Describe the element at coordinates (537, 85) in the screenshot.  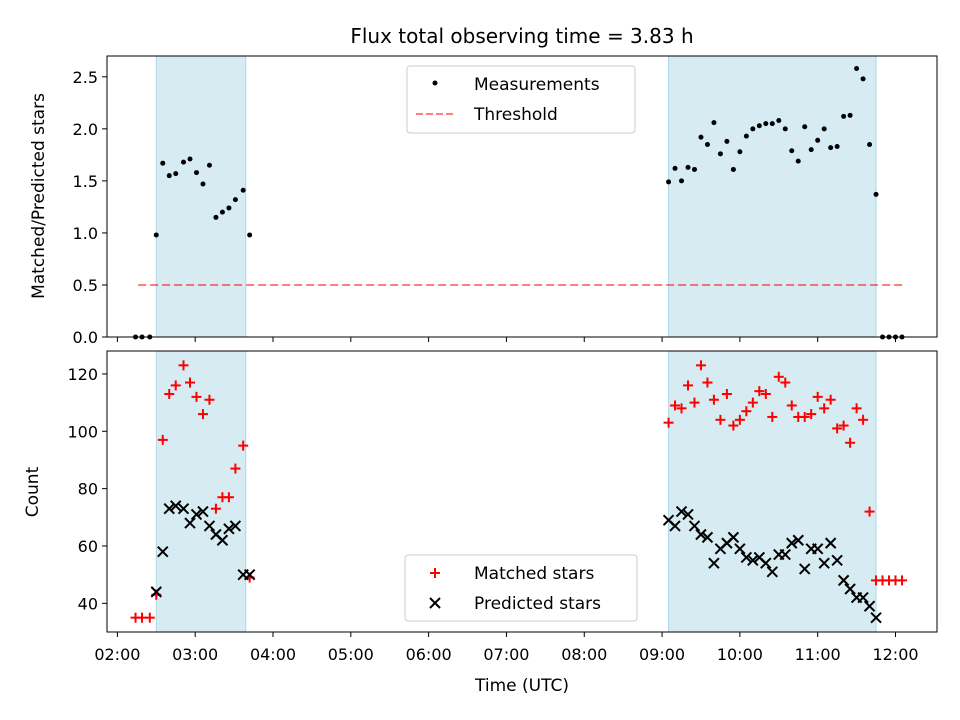
I see `legend-measurements-label: Measurements` at that location.